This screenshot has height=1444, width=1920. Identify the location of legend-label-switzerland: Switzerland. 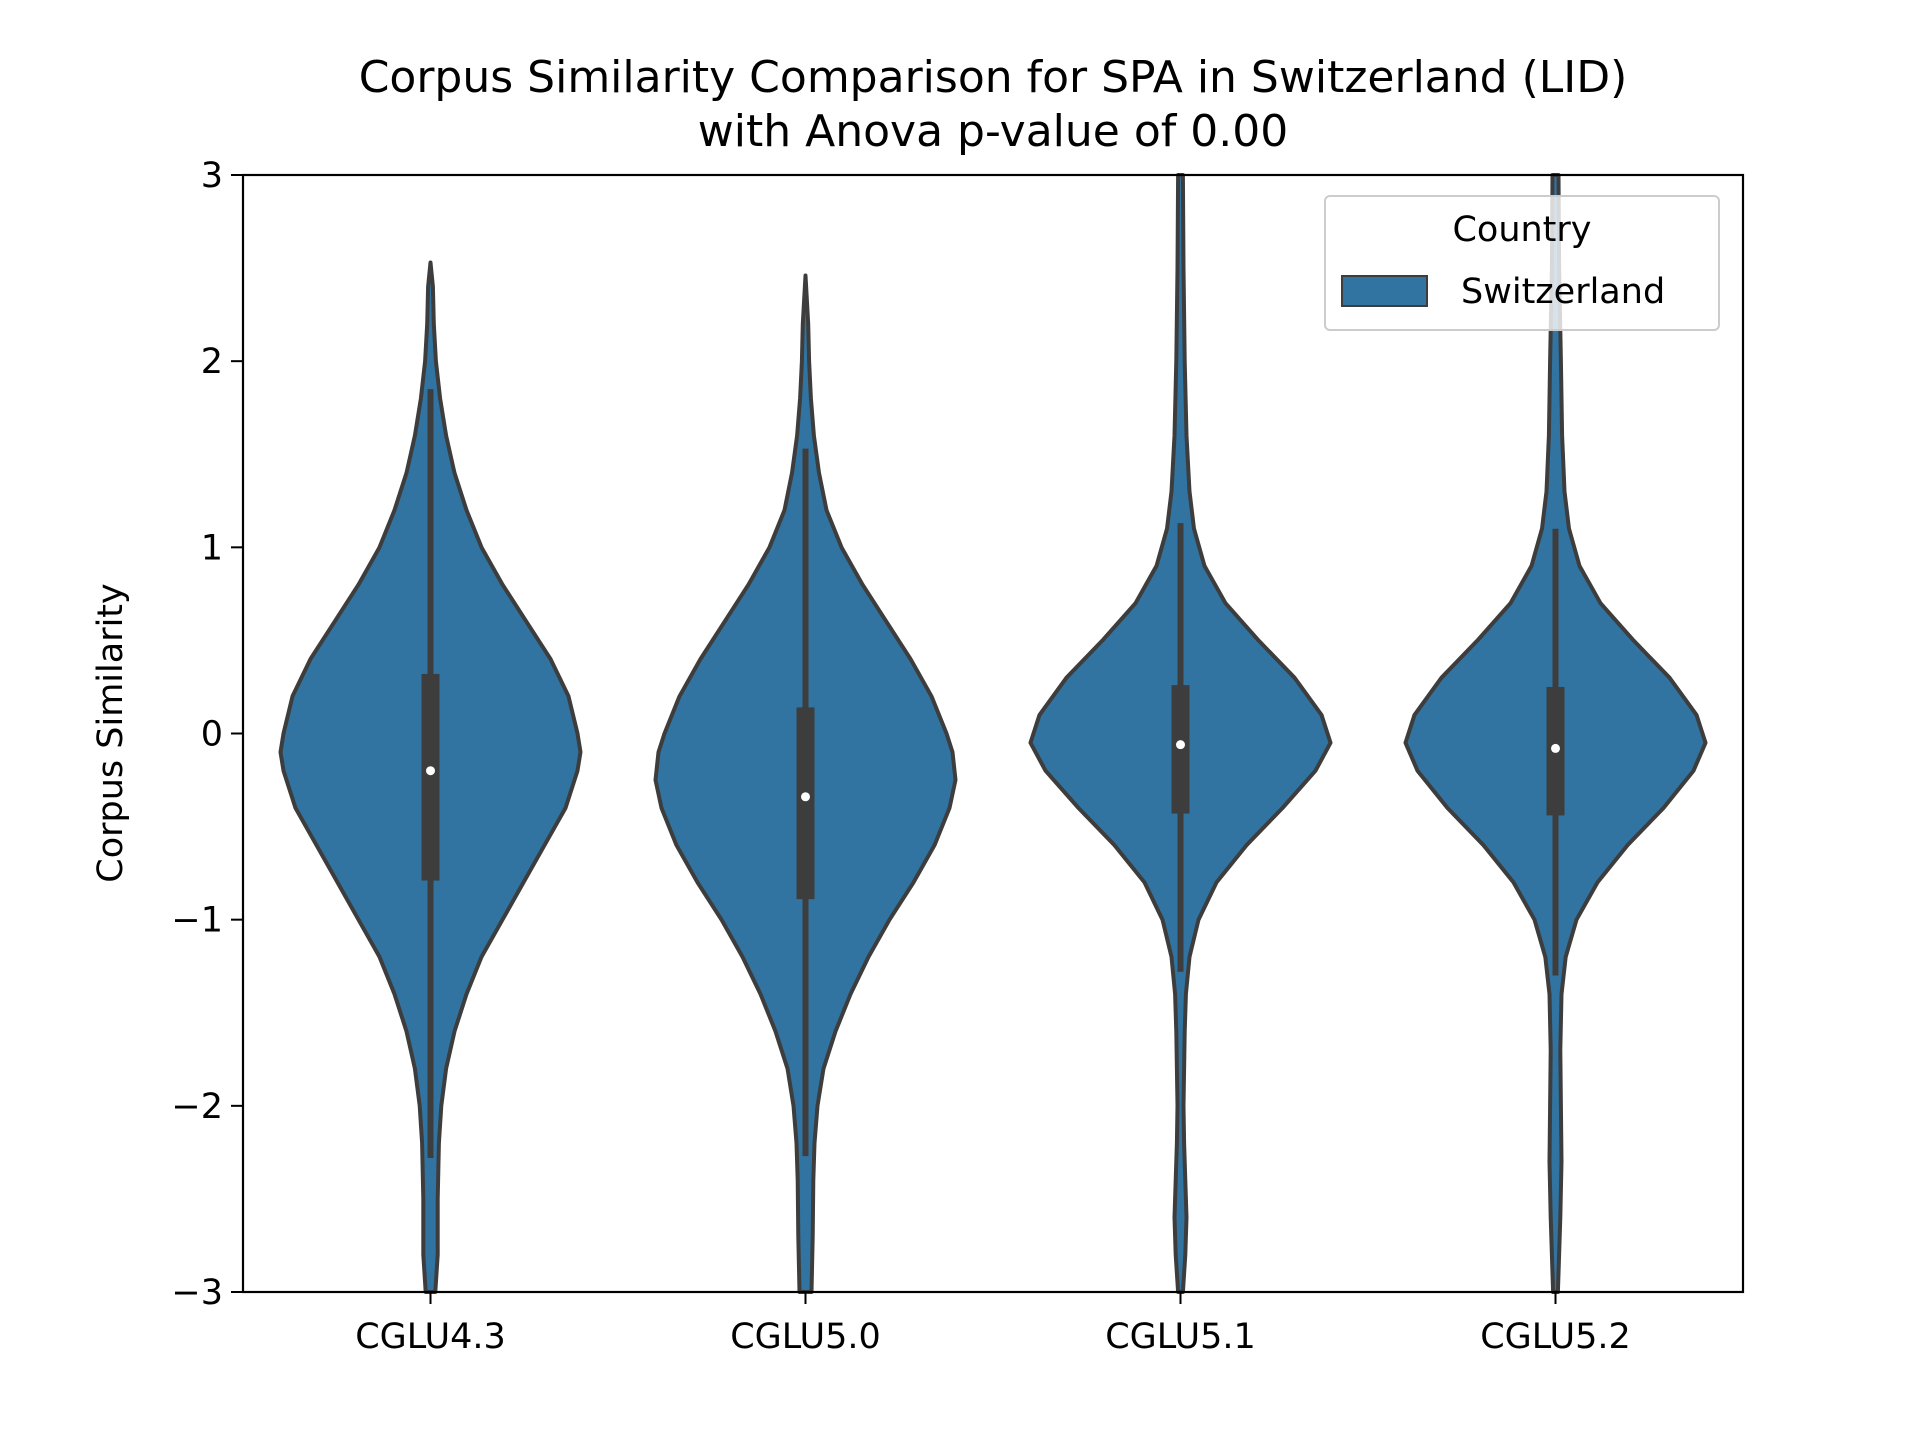
(1563, 292).